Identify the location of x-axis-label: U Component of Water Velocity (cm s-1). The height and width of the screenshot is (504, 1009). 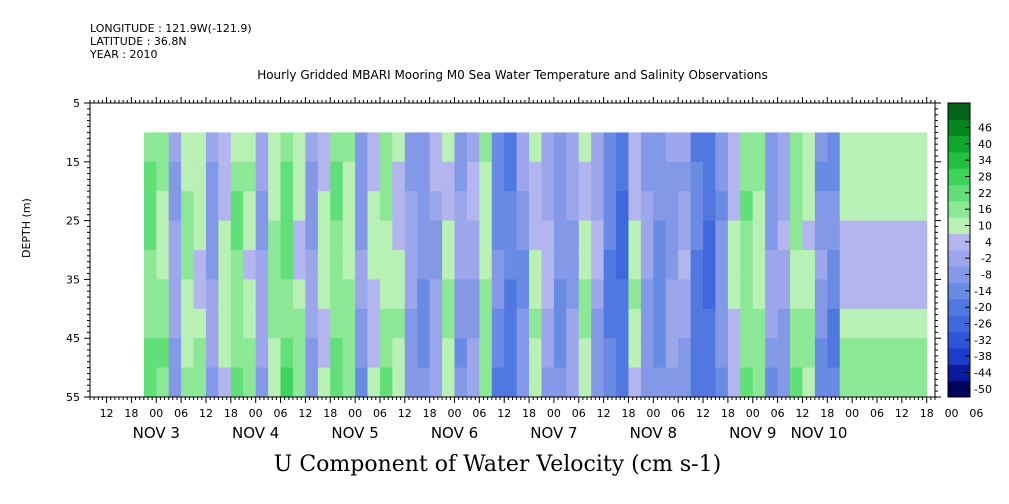
(497, 464).